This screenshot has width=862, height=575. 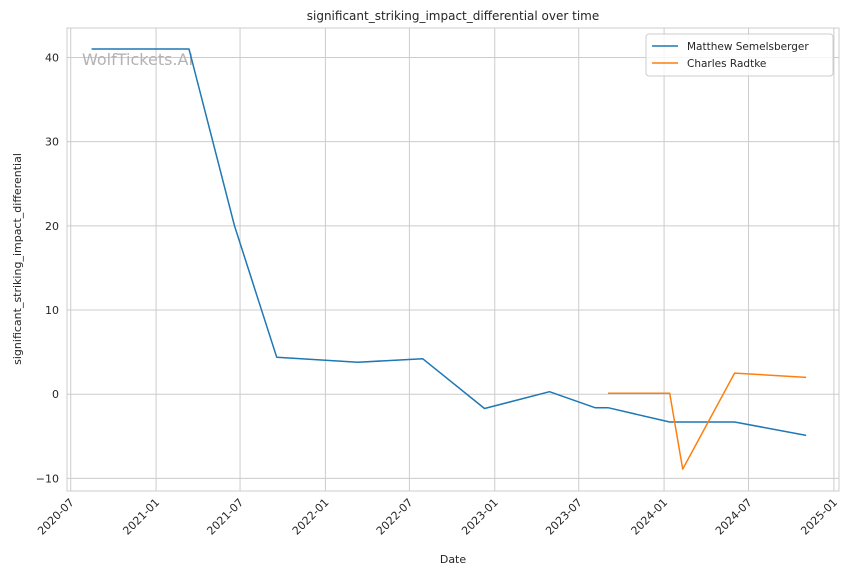 What do you see at coordinates (17, 259) in the screenshot?
I see `y-axis-label: significant_striking_impact_differential` at bounding box center [17, 259].